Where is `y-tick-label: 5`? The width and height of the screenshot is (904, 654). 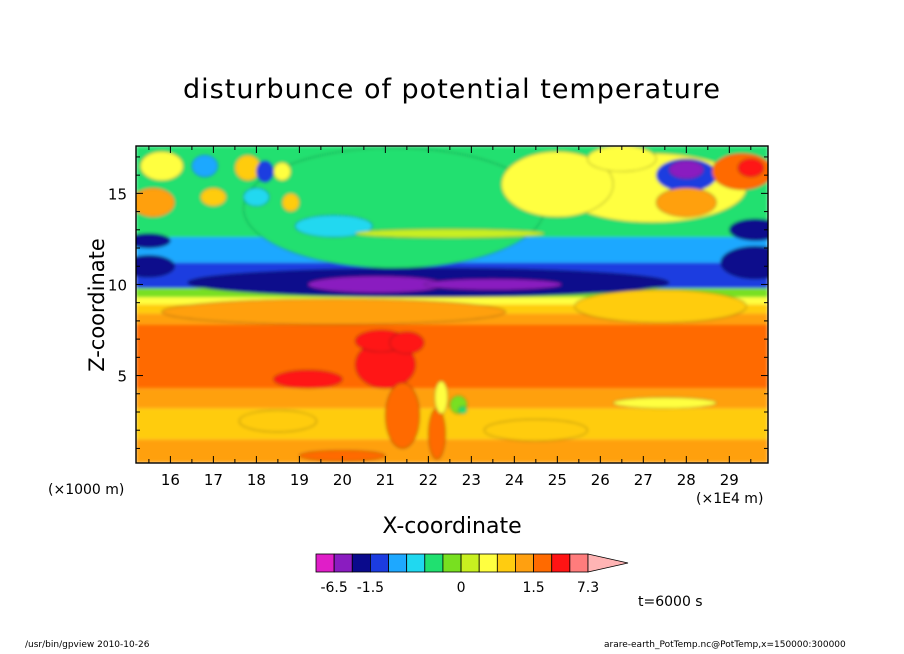
y-tick-label: 5 is located at coordinates (122, 377).